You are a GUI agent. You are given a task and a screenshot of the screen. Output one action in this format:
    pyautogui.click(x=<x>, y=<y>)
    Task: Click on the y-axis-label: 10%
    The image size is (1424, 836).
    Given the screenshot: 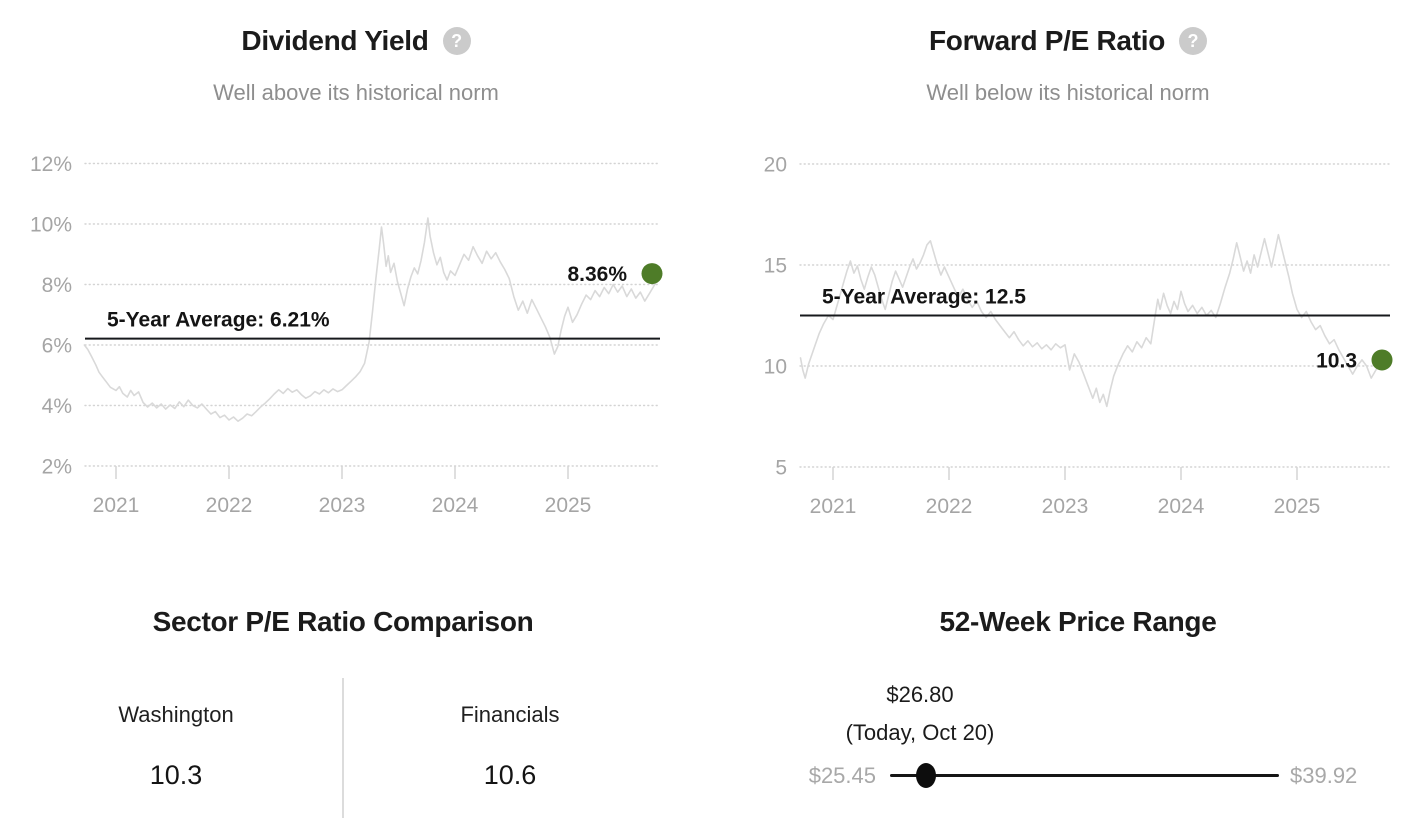 What is the action you would take?
    pyautogui.click(x=51, y=224)
    